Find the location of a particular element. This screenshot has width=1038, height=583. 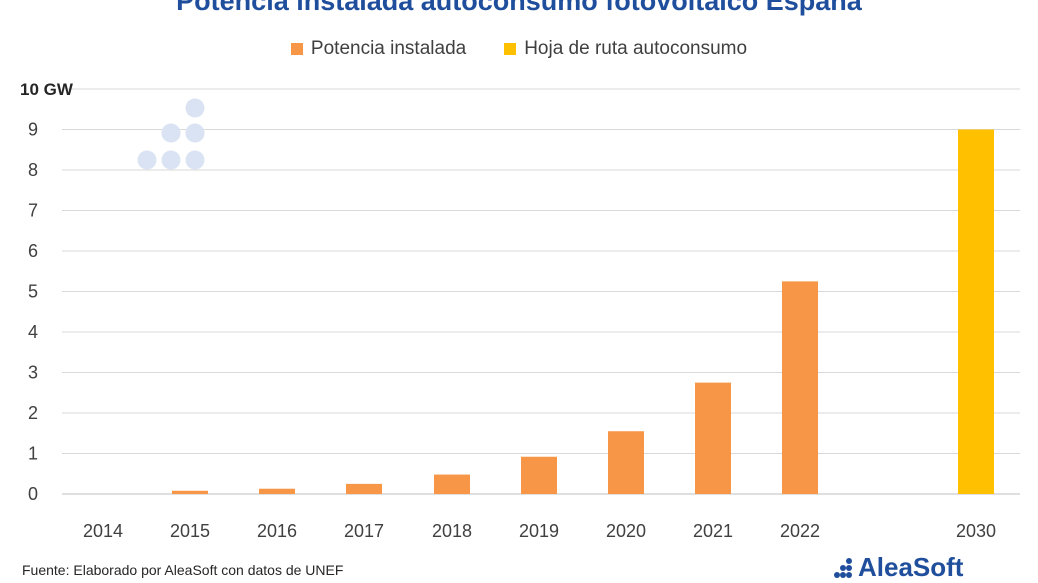

y-tick-label: 8 is located at coordinates (33, 170).